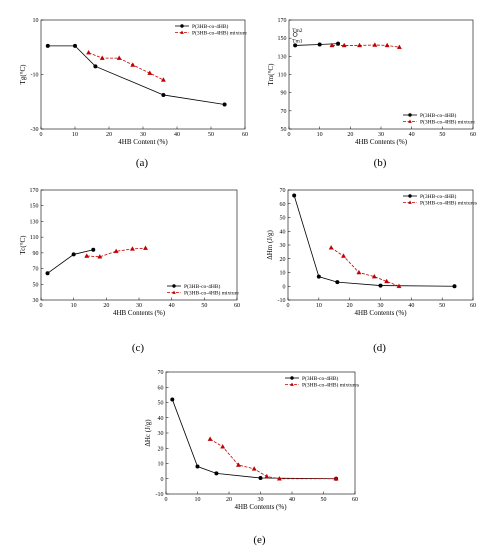  I want to click on x-axis-title: 4HB Contents (%), so click(381, 142).